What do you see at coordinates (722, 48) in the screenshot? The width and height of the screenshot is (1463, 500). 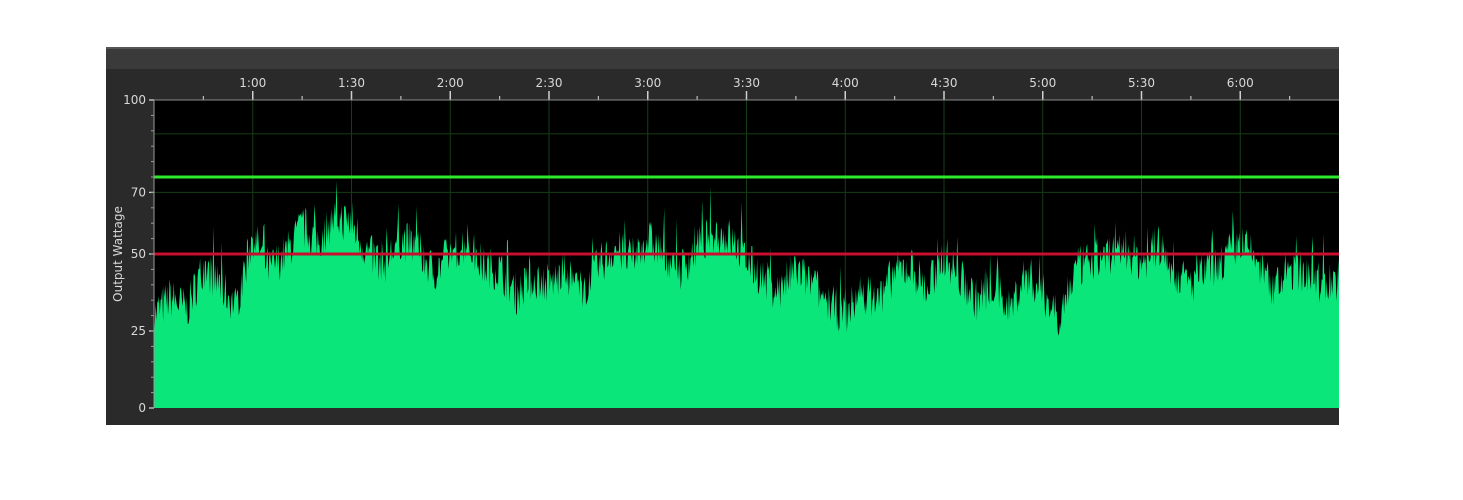 I see `toolbar-divider` at bounding box center [722, 48].